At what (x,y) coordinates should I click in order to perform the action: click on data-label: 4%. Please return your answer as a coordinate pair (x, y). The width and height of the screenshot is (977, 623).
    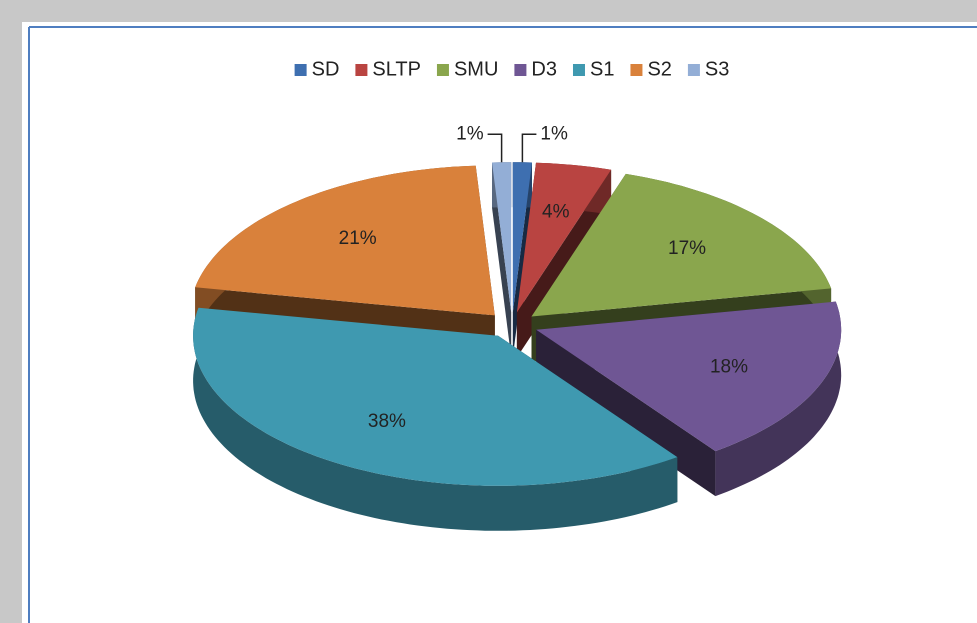
    Looking at the image, I should click on (556, 211).